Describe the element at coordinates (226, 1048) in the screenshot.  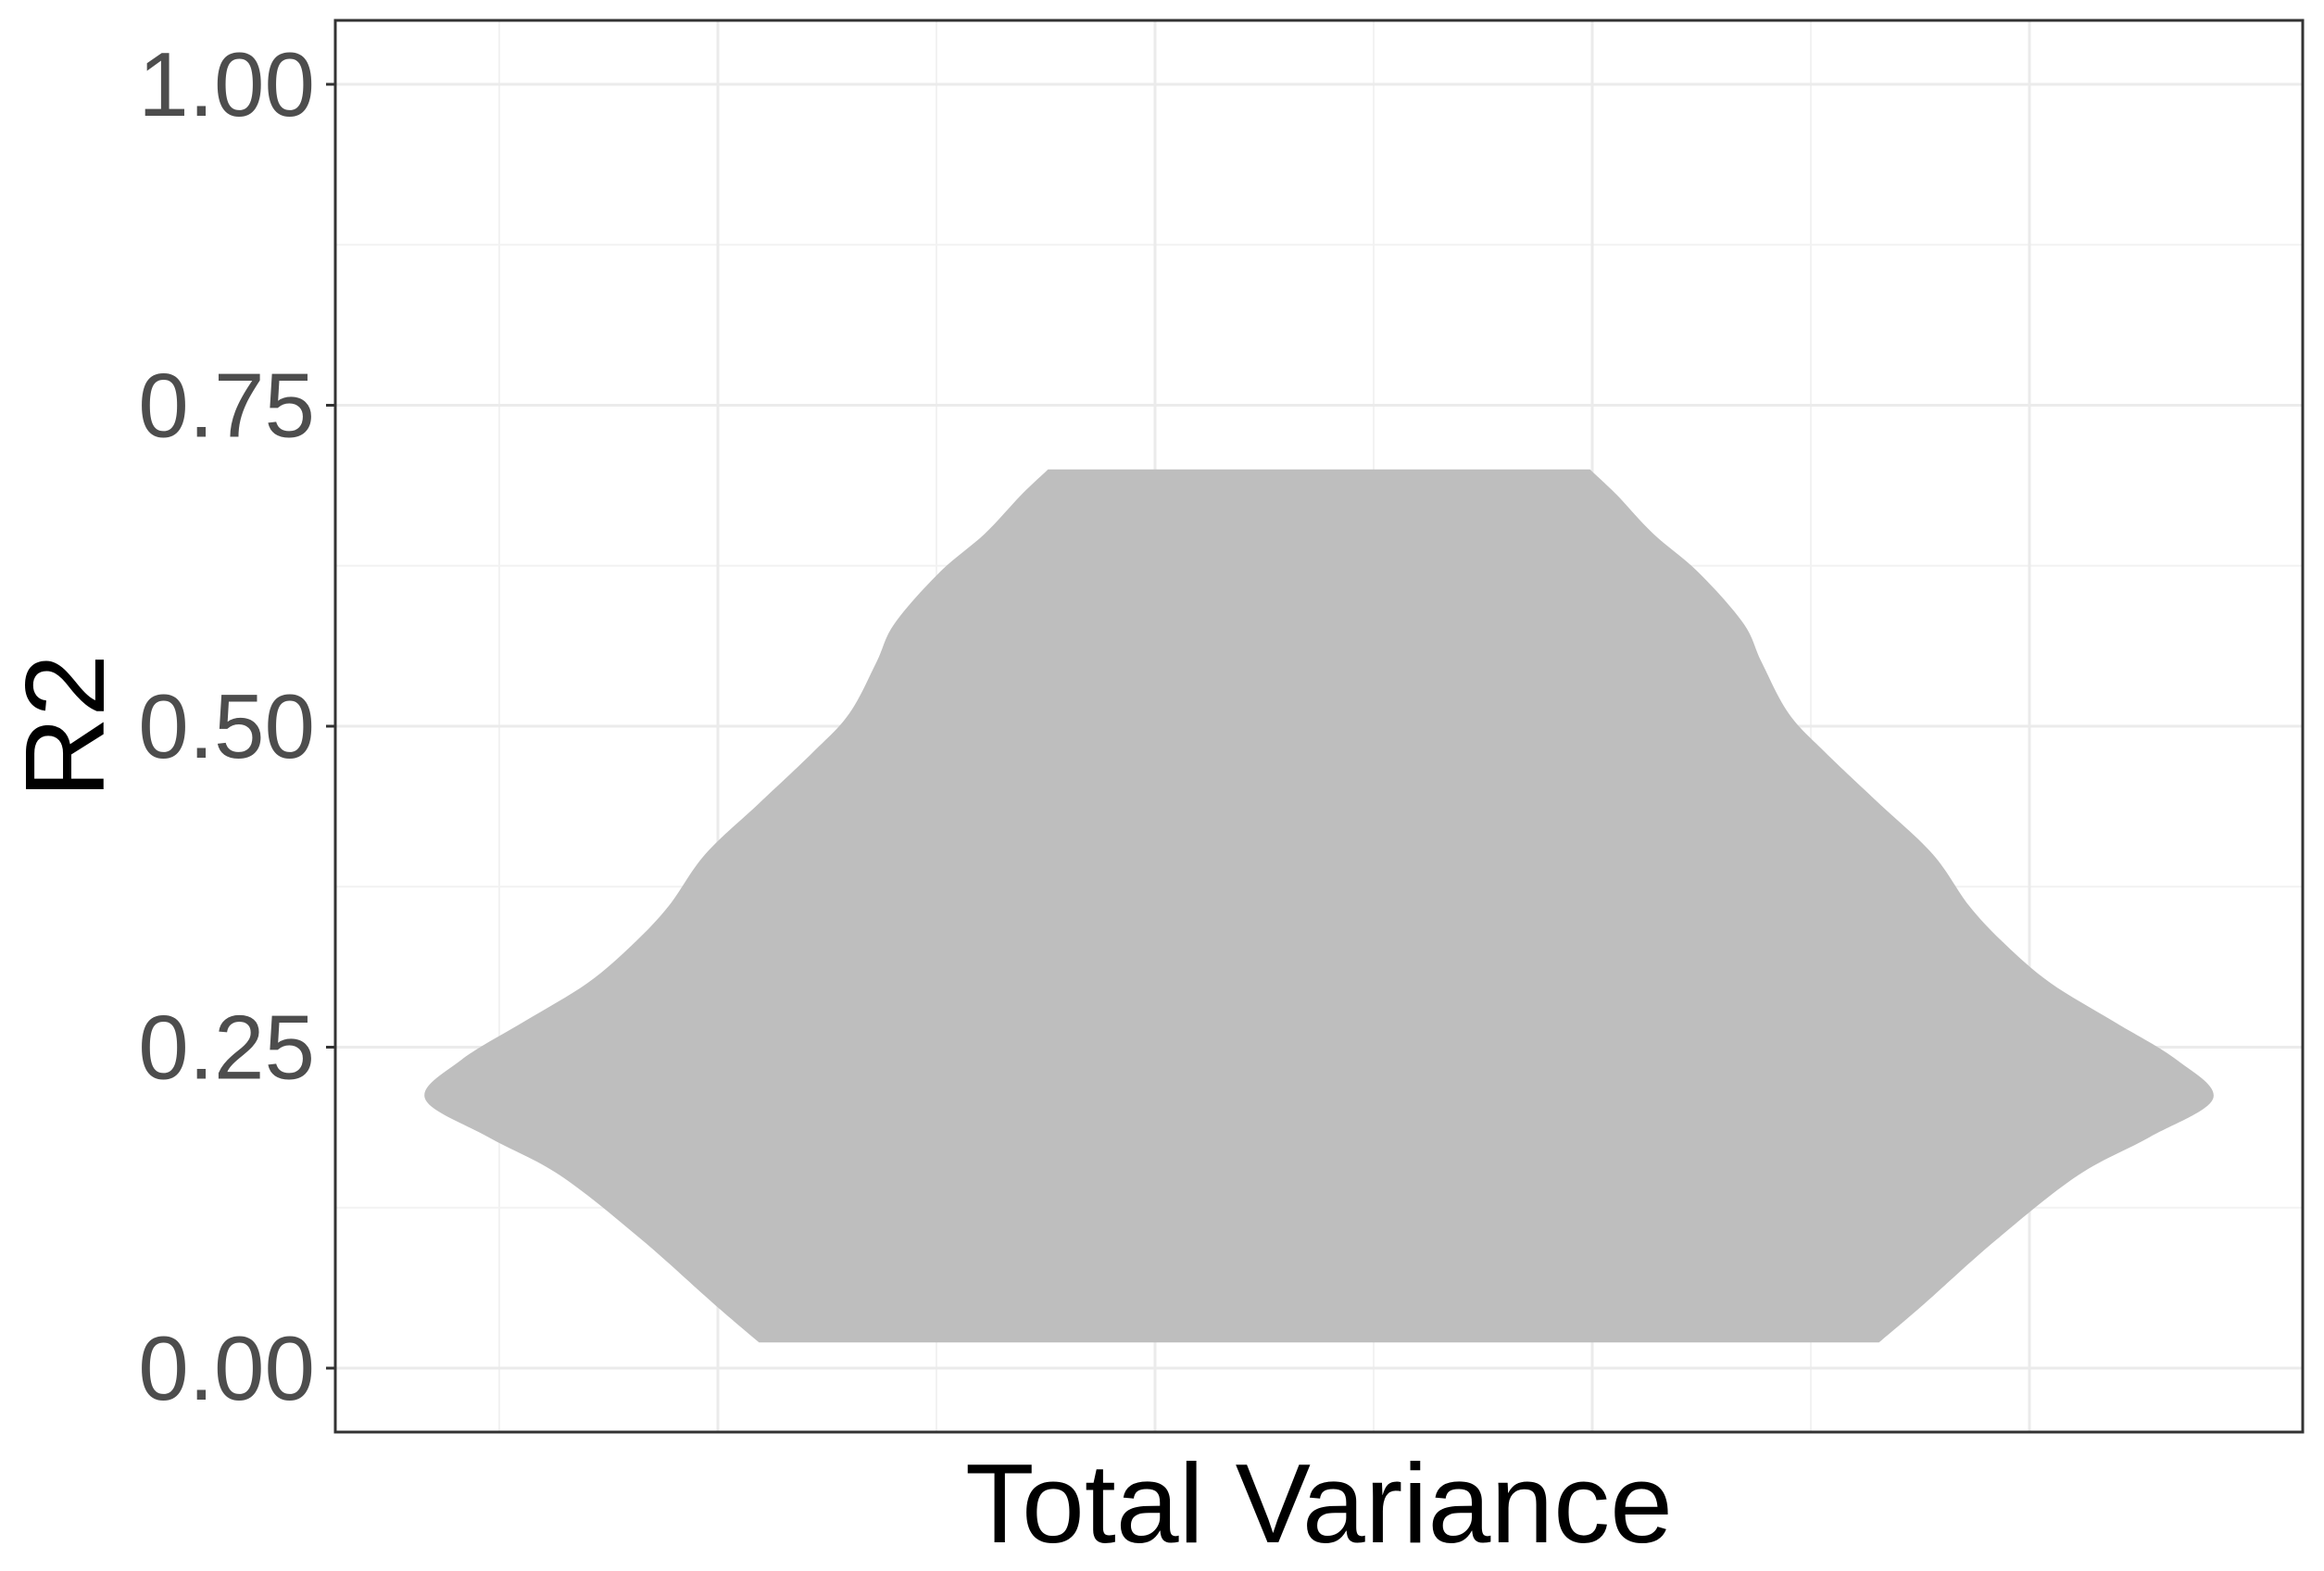
I see `y-tick-label: 0.25` at that location.